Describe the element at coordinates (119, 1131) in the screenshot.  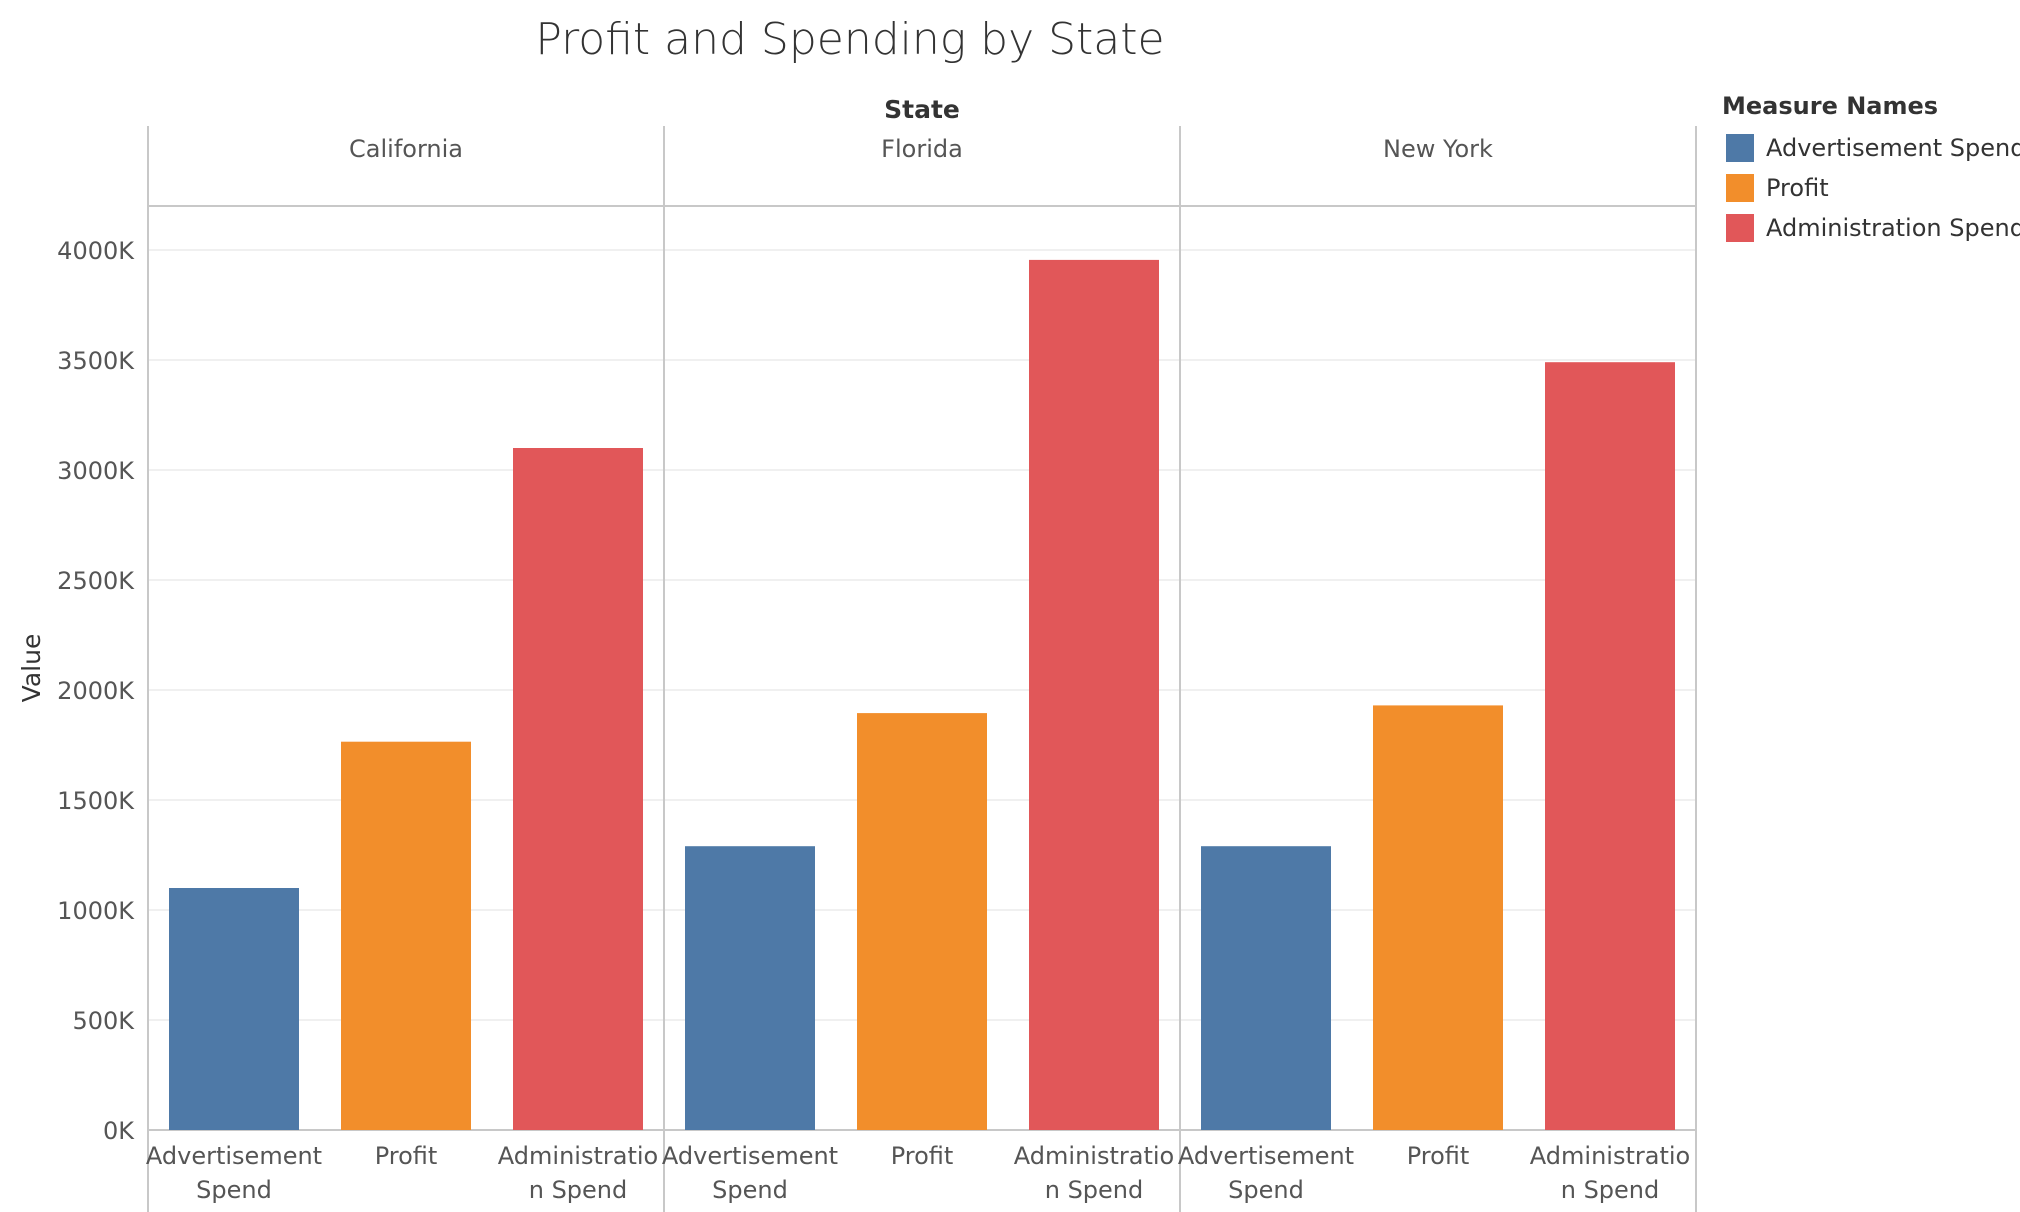
I see `y-tick-label: 0K` at that location.